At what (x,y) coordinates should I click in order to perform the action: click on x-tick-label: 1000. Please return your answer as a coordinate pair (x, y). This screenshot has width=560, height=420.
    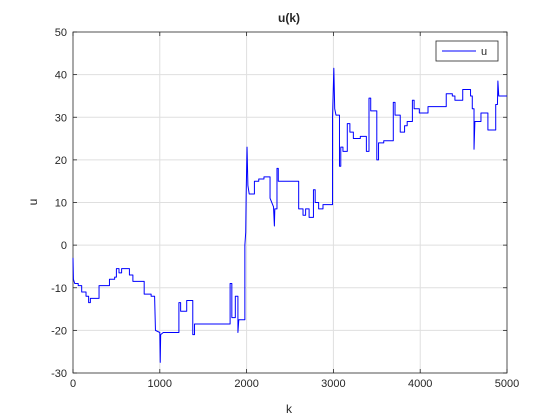
    Looking at the image, I should click on (160, 384).